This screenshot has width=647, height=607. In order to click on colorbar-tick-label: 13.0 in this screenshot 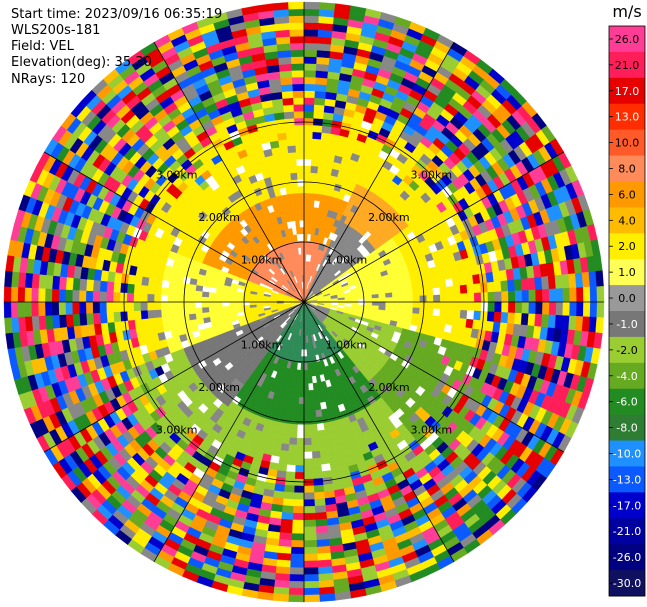, I will do `click(627, 117)`.